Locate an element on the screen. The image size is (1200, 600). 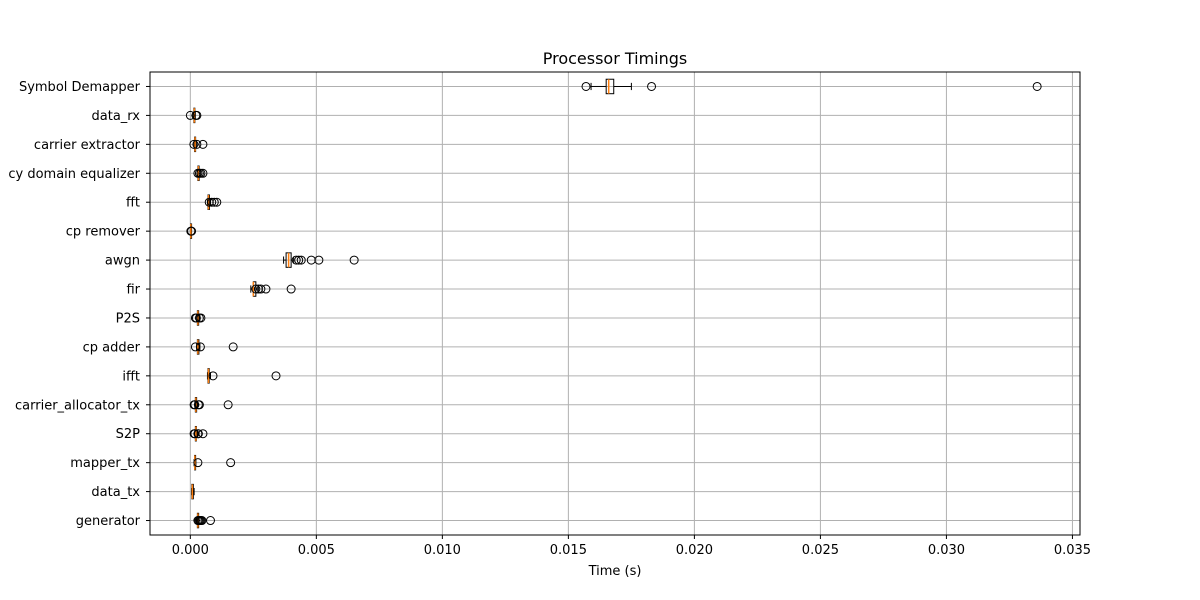
y-tick-label: awgn is located at coordinates (122, 261).